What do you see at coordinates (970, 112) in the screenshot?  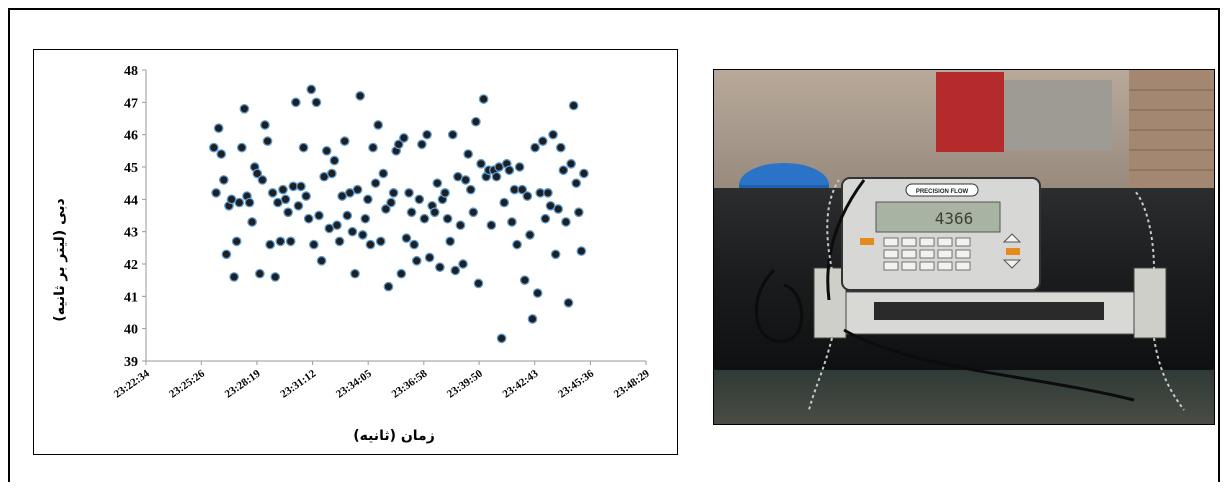 I see `red-panel` at bounding box center [970, 112].